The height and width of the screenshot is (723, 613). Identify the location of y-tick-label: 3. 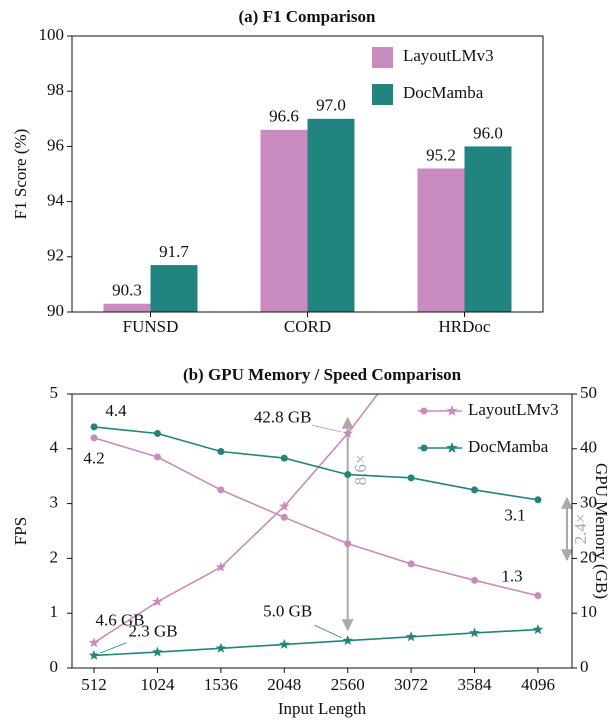
(54, 502).